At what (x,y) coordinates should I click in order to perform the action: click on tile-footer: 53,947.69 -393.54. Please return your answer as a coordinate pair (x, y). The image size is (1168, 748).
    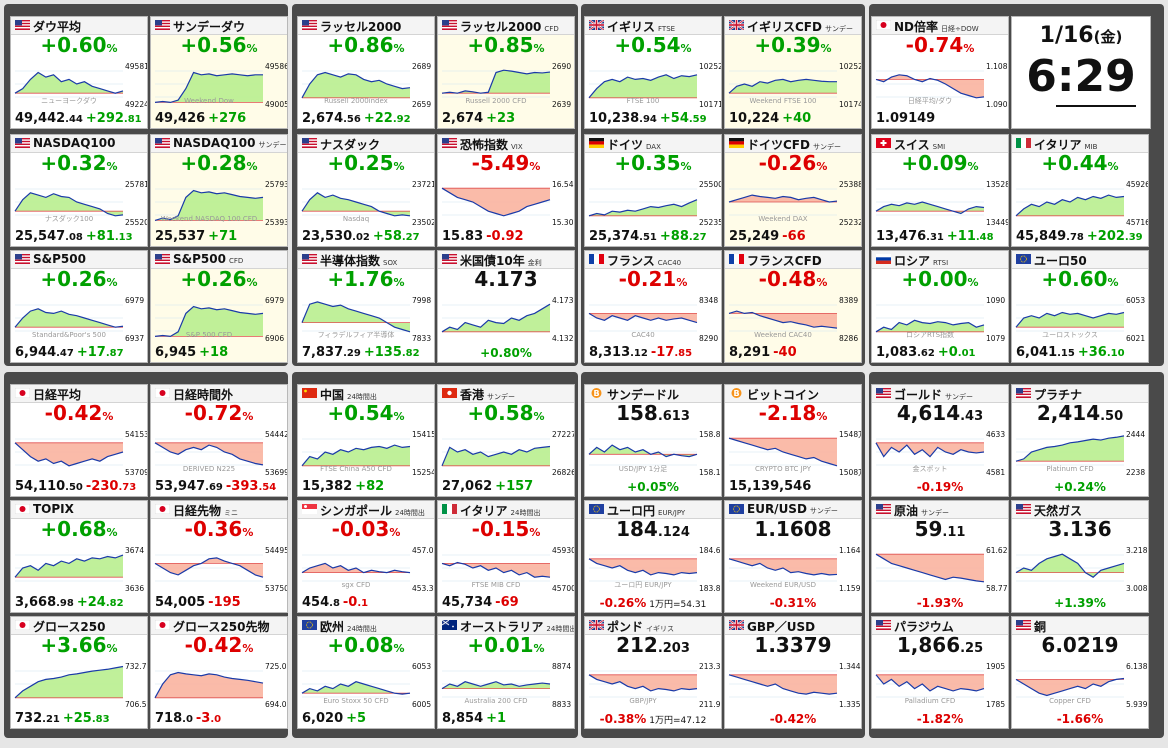
    Looking at the image, I should click on (215, 486).